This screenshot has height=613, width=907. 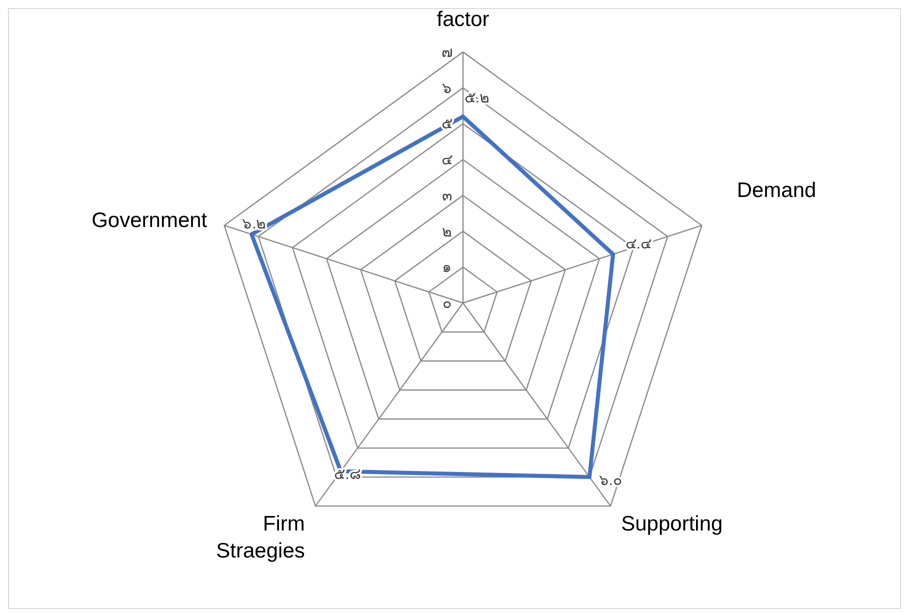 I want to click on data-label: ๖.๒, so click(x=254, y=224).